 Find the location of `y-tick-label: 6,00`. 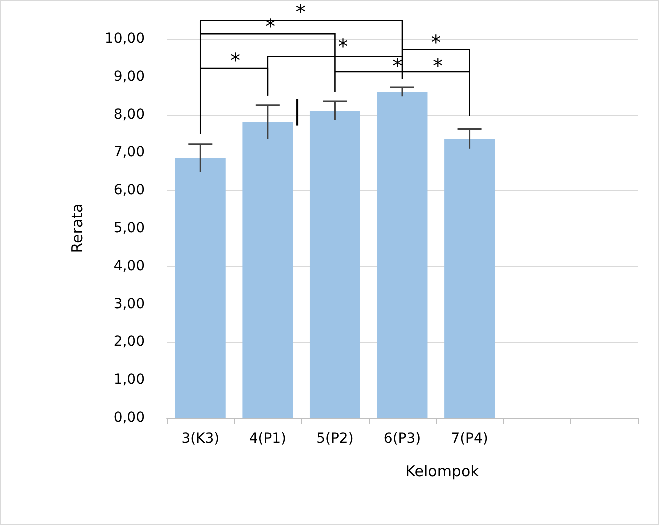

y-tick-label: 6,00 is located at coordinates (129, 190).